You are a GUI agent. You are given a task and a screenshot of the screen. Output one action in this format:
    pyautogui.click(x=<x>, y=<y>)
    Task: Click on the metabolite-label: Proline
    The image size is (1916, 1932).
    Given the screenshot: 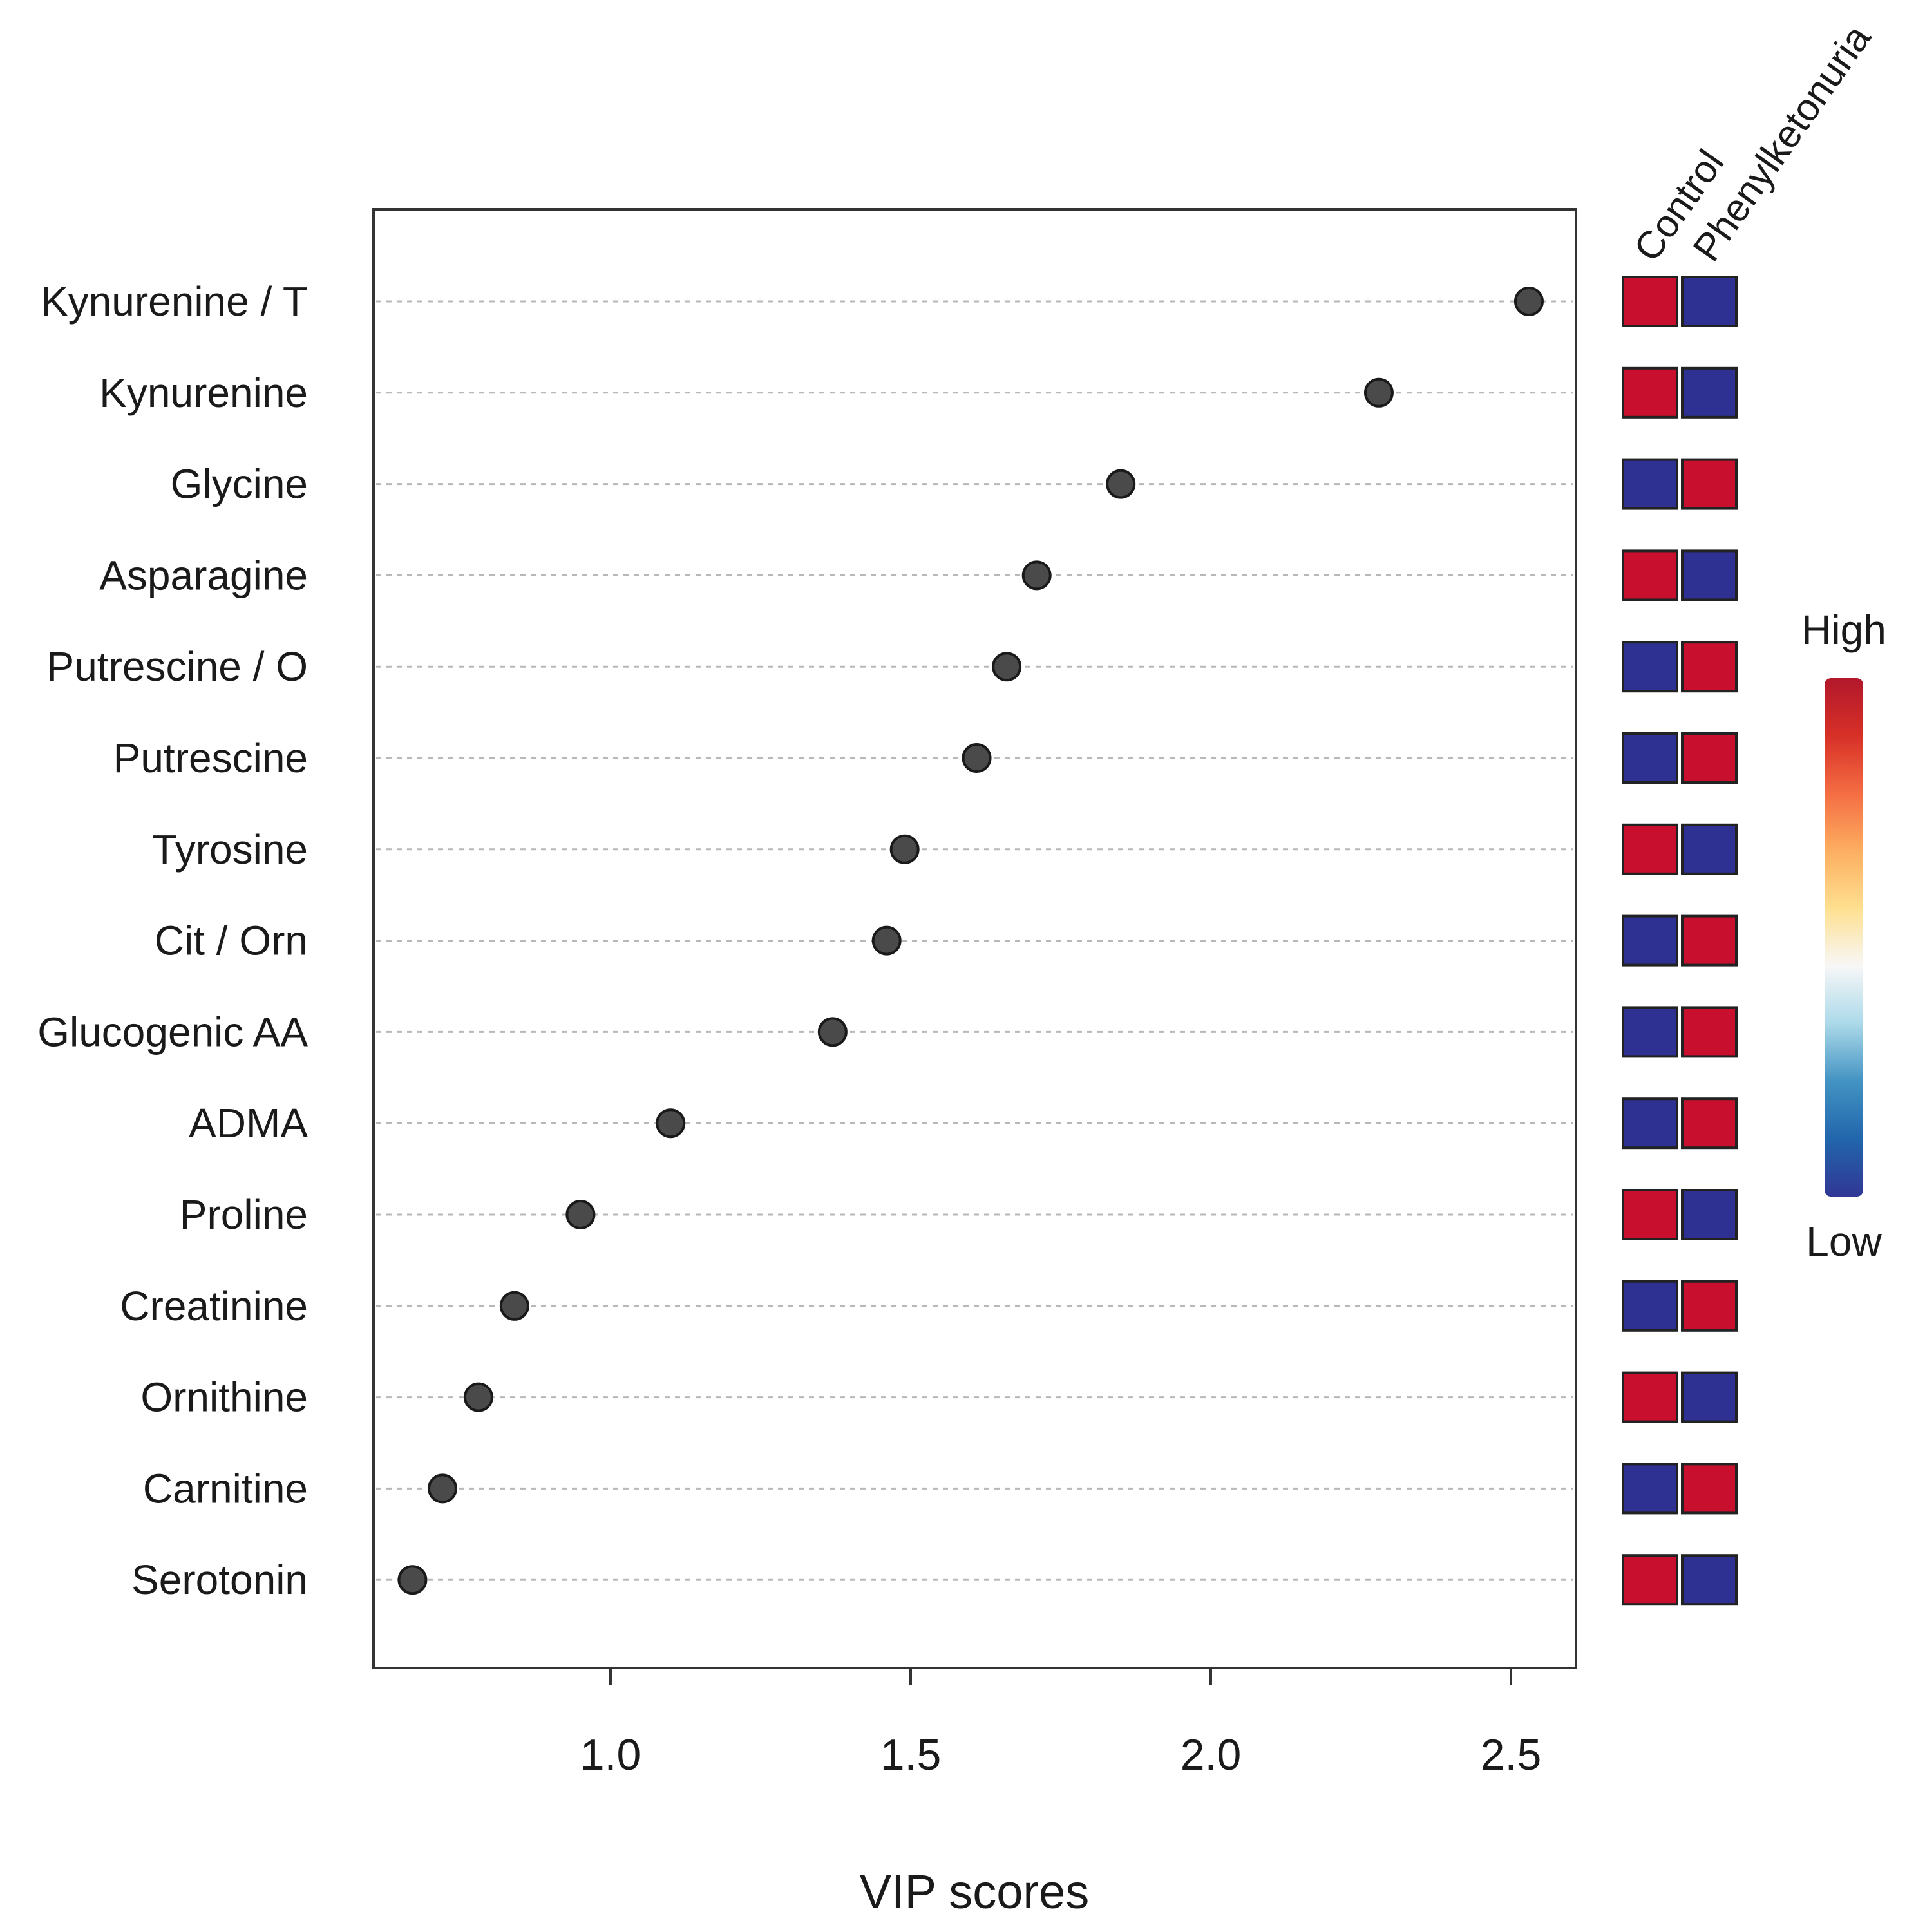 What is the action you would take?
    pyautogui.click(x=244, y=1214)
    